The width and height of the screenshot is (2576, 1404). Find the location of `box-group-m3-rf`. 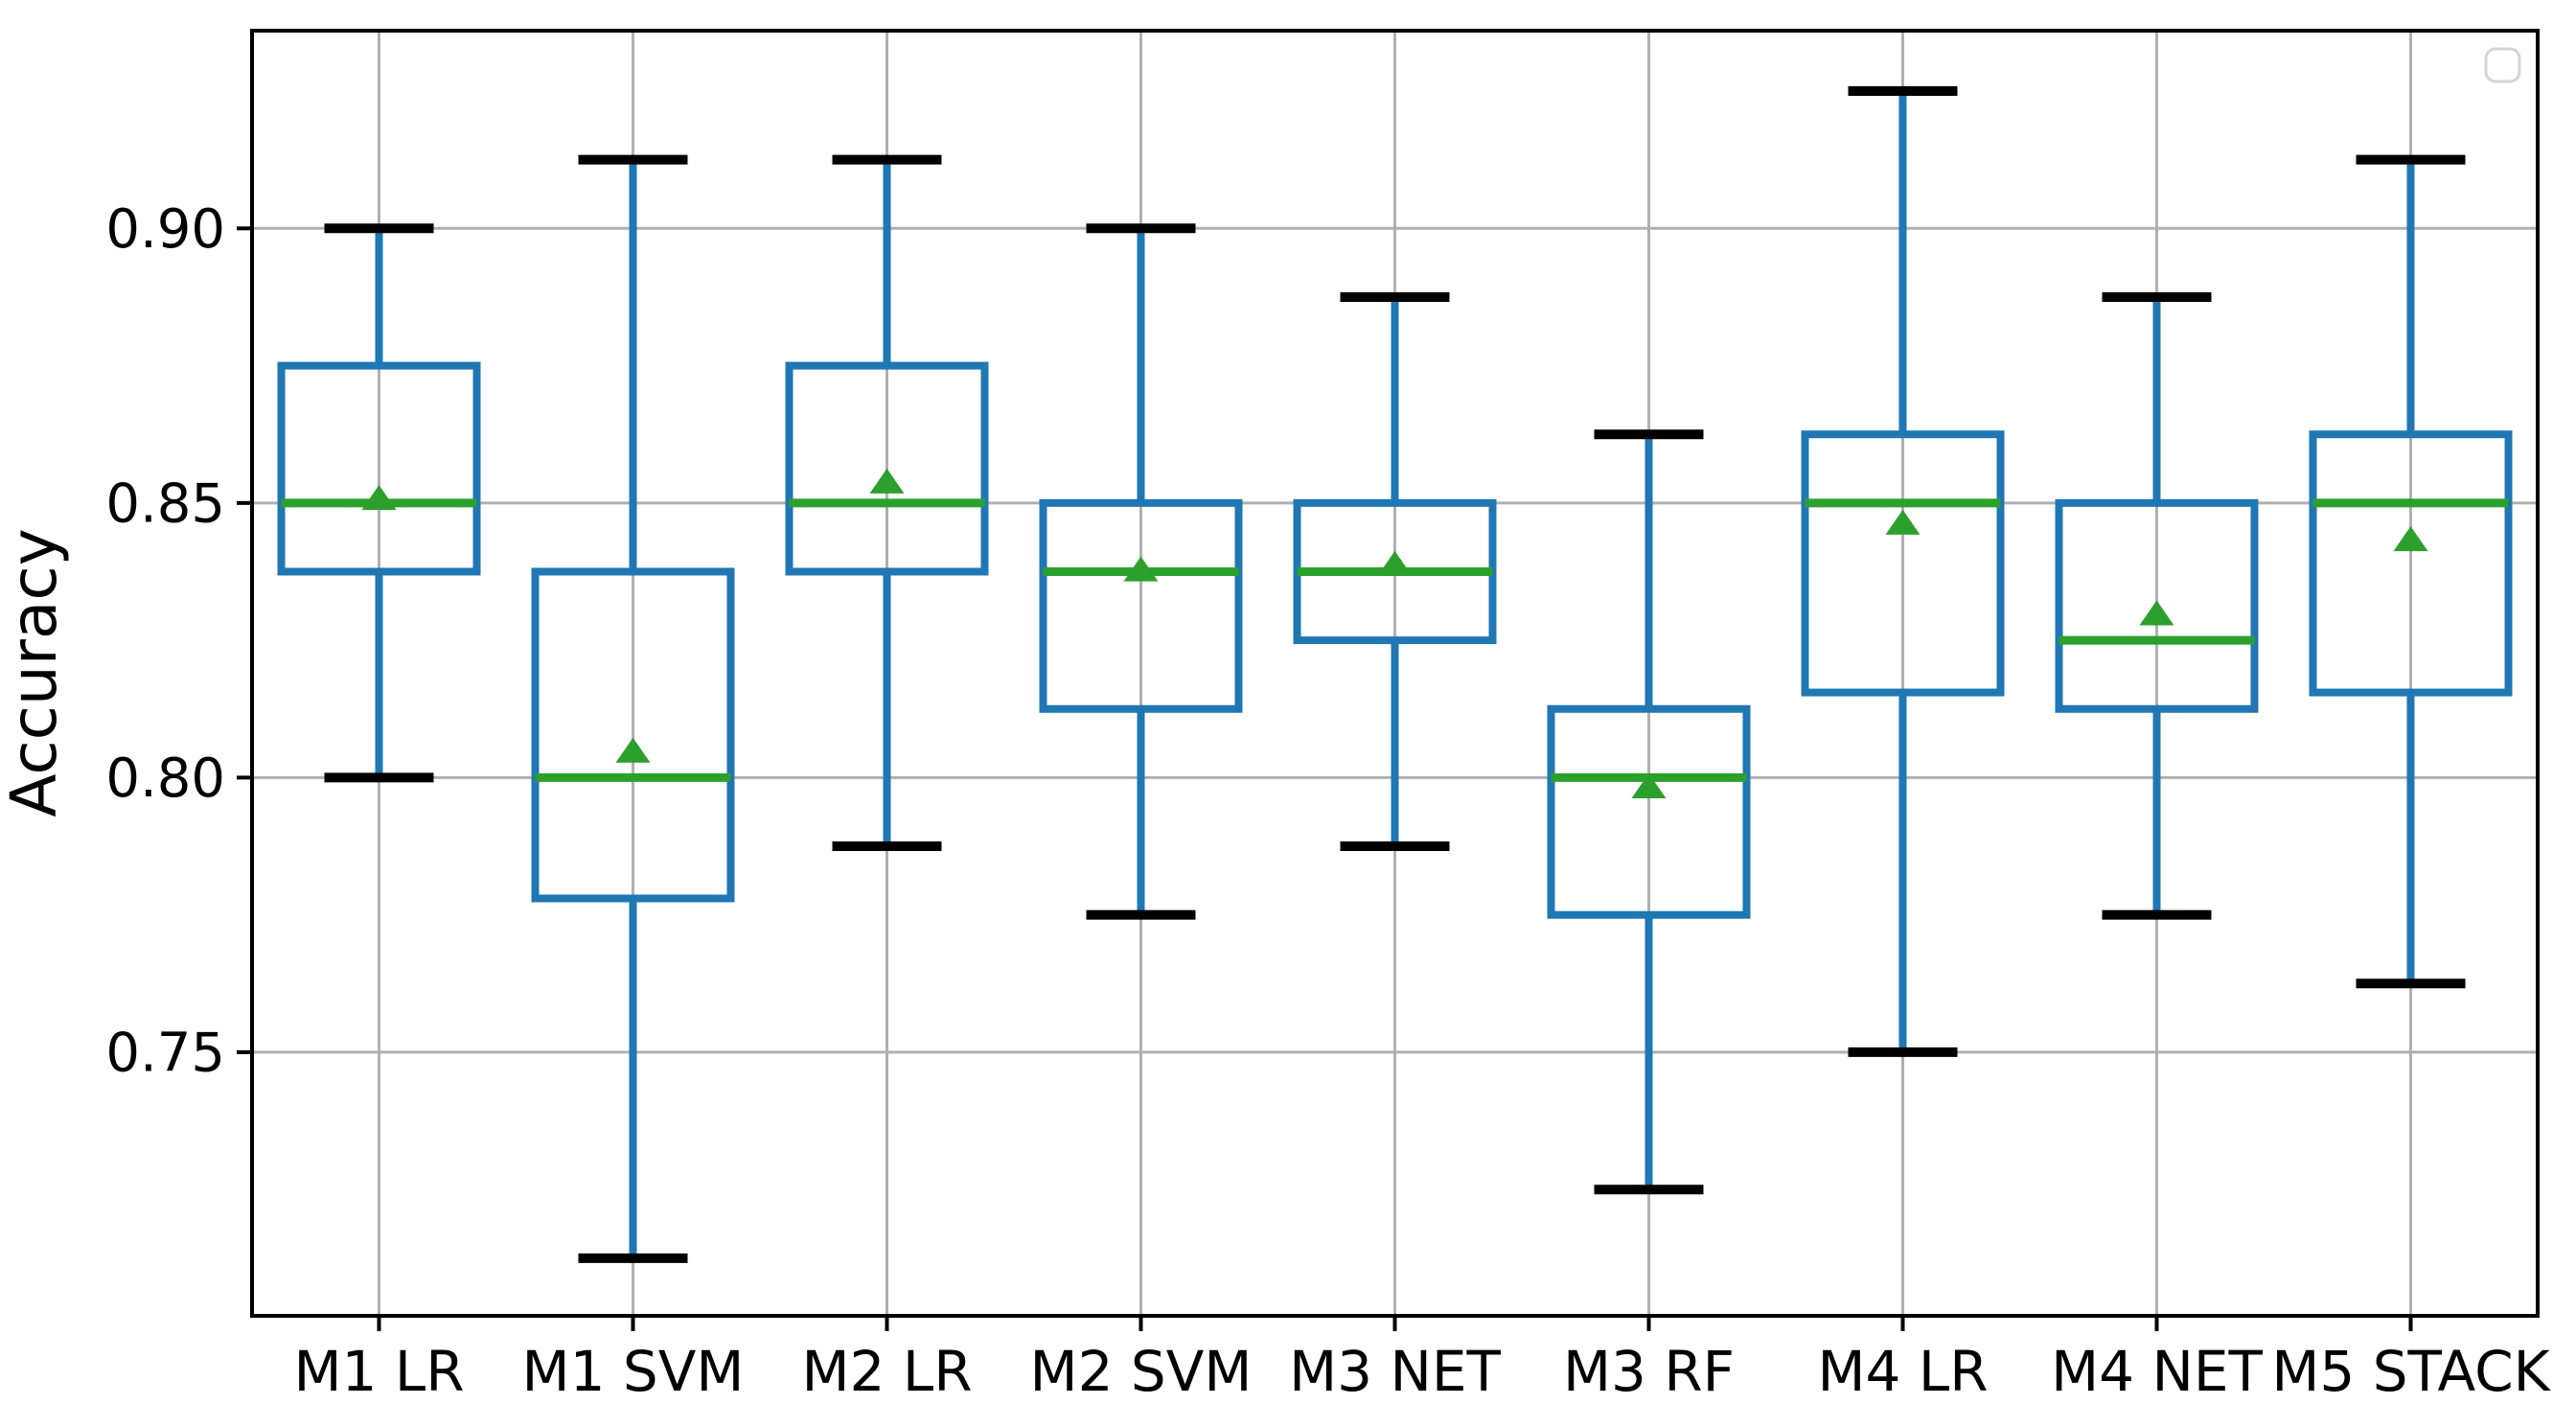

box-group-m3-rf is located at coordinates (1649, 812).